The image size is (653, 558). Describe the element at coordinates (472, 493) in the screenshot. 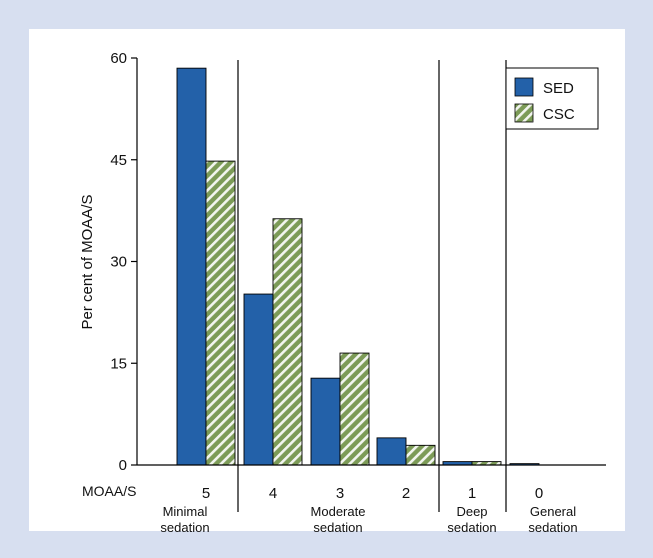

I see `x-category-label: 1` at that location.